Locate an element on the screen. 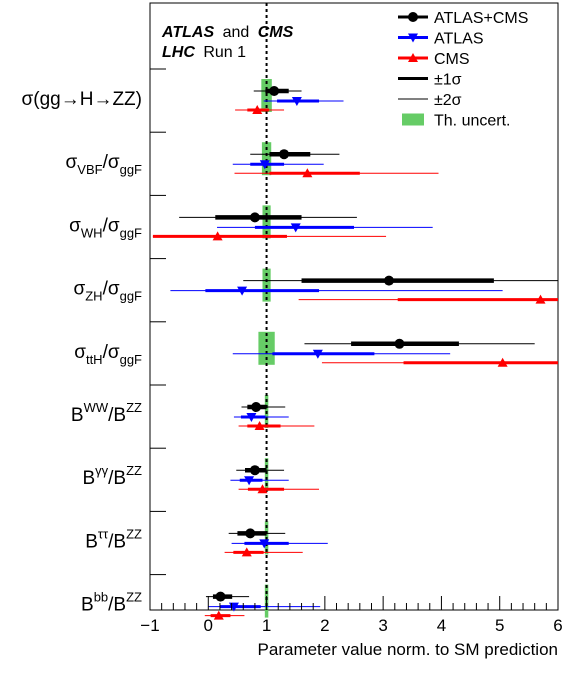 Image resolution: width=581 pixels, height=678 pixels. header-line-2: LHC Run 1 is located at coordinates (204, 52).